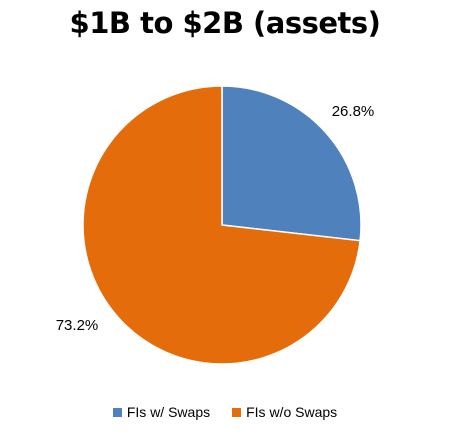  Describe the element at coordinates (292, 412) in the screenshot. I see `legend-label-without-swaps: FIs w/o Swaps` at that location.